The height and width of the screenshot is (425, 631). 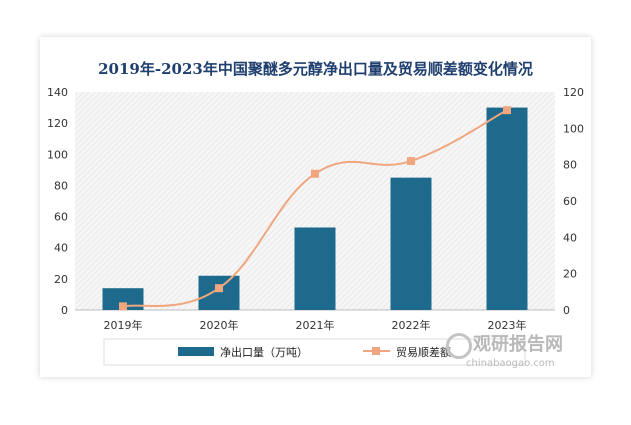 I want to click on y-right-tick-label: 80, so click(x=570, y=165).